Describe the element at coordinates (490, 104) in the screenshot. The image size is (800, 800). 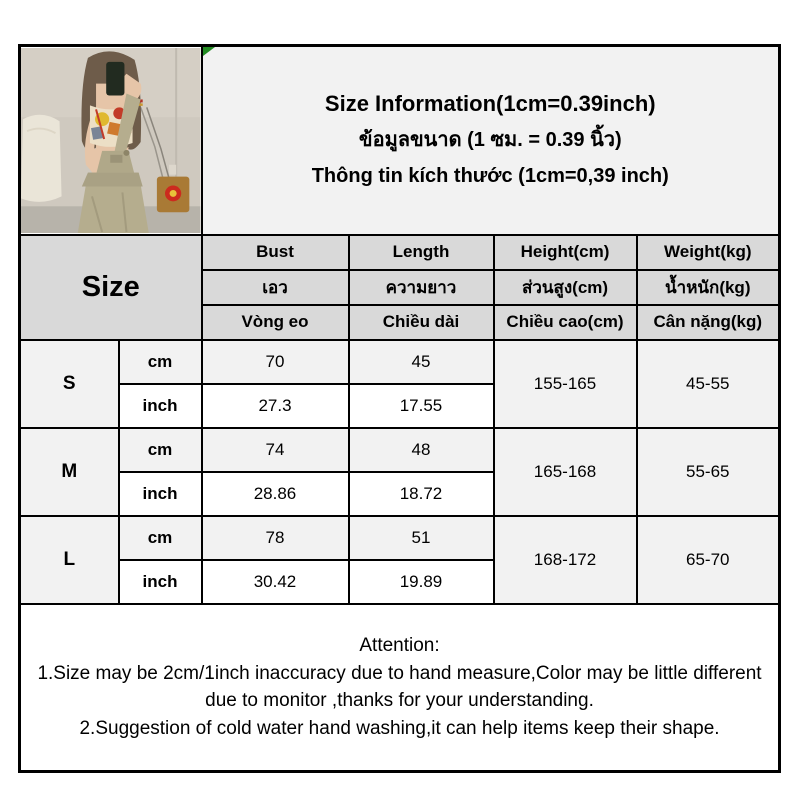
I see `title-english: Size Information(1cm=0.39inch)` at that location.